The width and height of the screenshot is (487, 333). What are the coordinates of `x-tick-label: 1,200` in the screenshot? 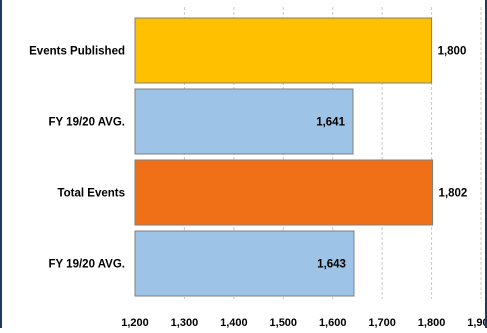 It's located at (135, 322).